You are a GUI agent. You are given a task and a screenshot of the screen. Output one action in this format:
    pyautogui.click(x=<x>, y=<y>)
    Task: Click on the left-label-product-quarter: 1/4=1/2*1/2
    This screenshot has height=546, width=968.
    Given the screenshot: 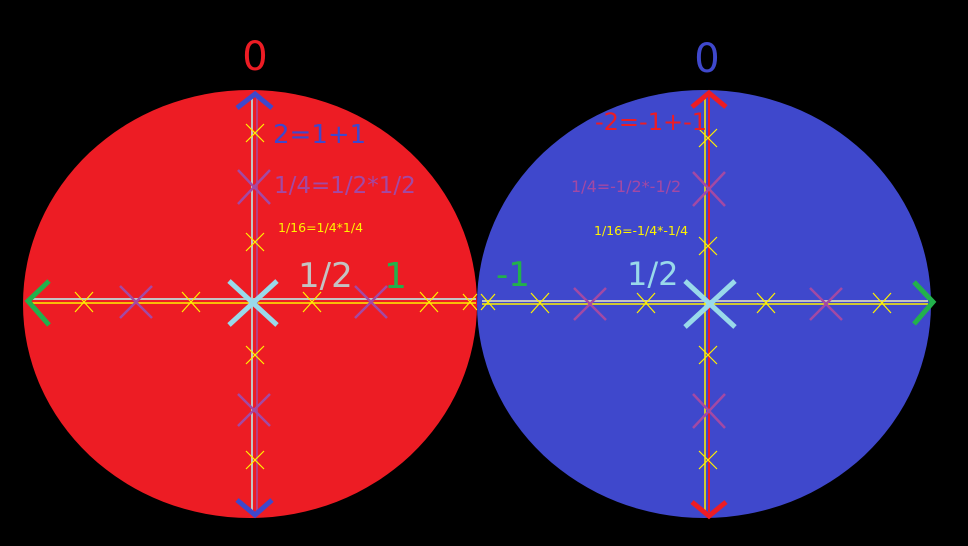 What is the action you would take?
    pyautogui.click(x=345, y=186)
    